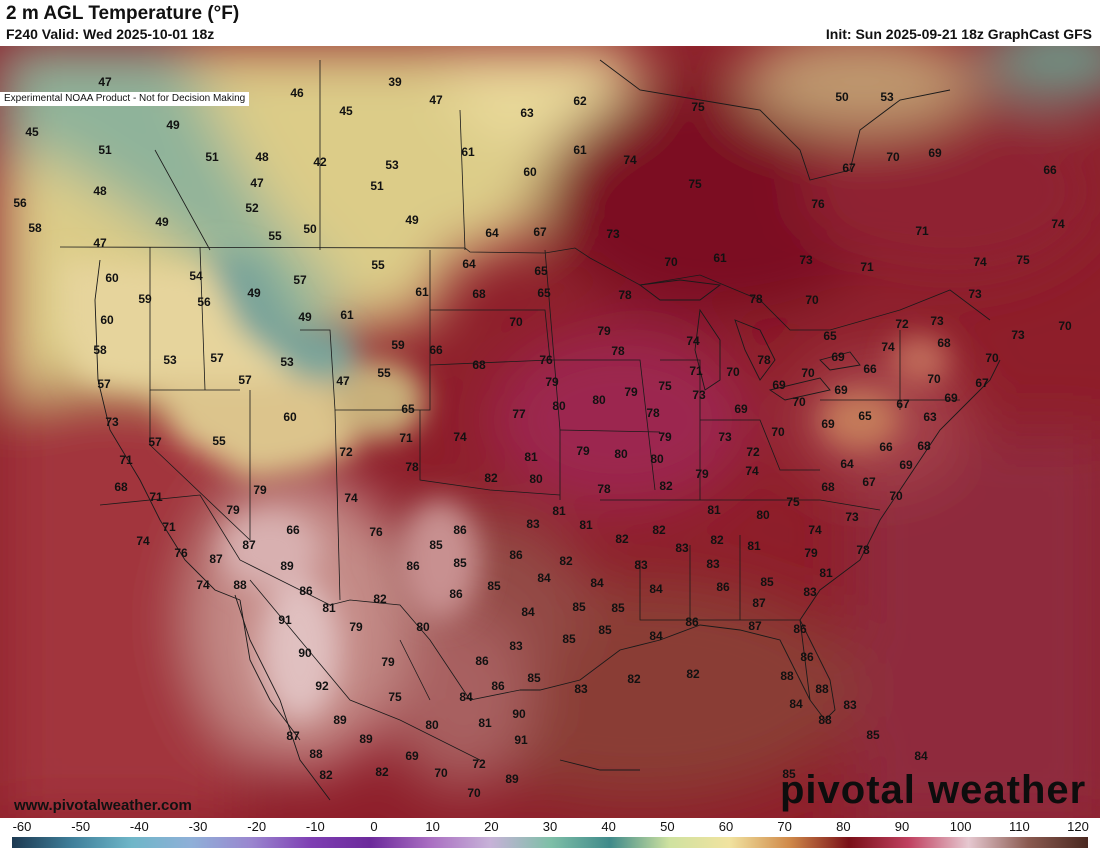 The image size is (1100, 850). Describe the element at coordinates (491, 826) in the screenshot. I see `colorbar-tick-label: 20` at that location.